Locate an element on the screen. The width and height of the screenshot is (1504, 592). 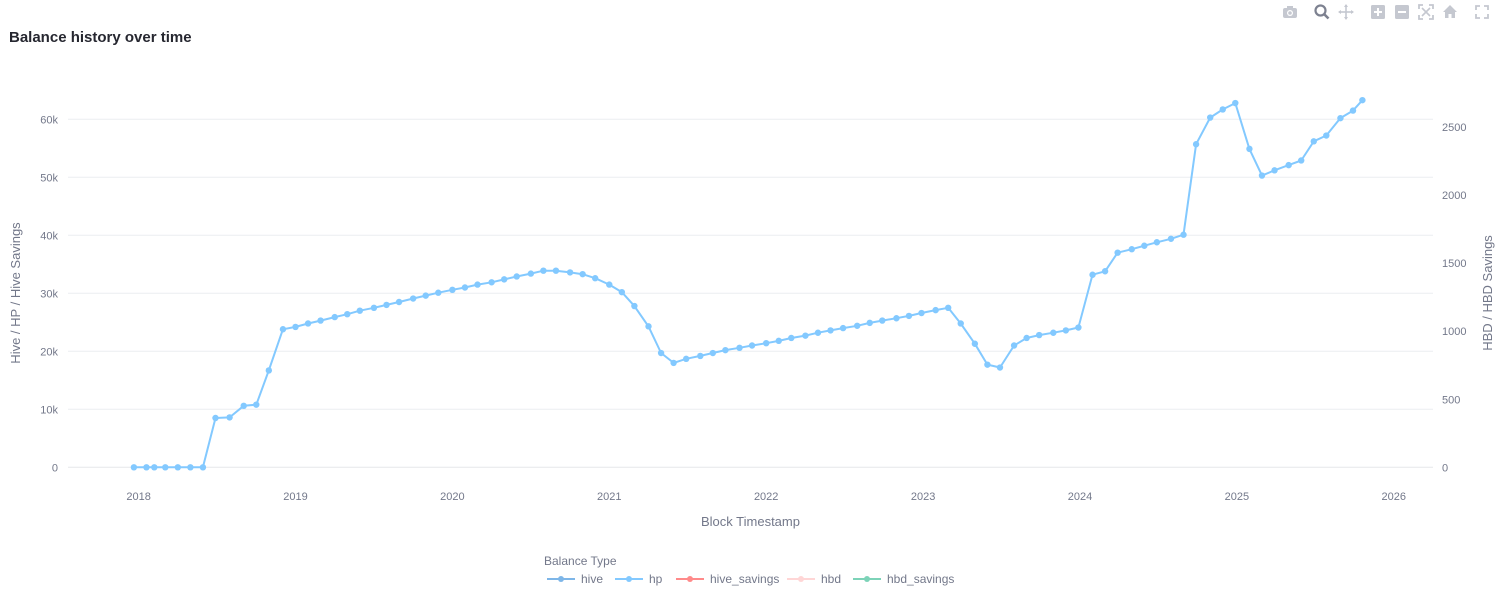
y2-tick-label: 0 is located at coordinates (1445, 468).